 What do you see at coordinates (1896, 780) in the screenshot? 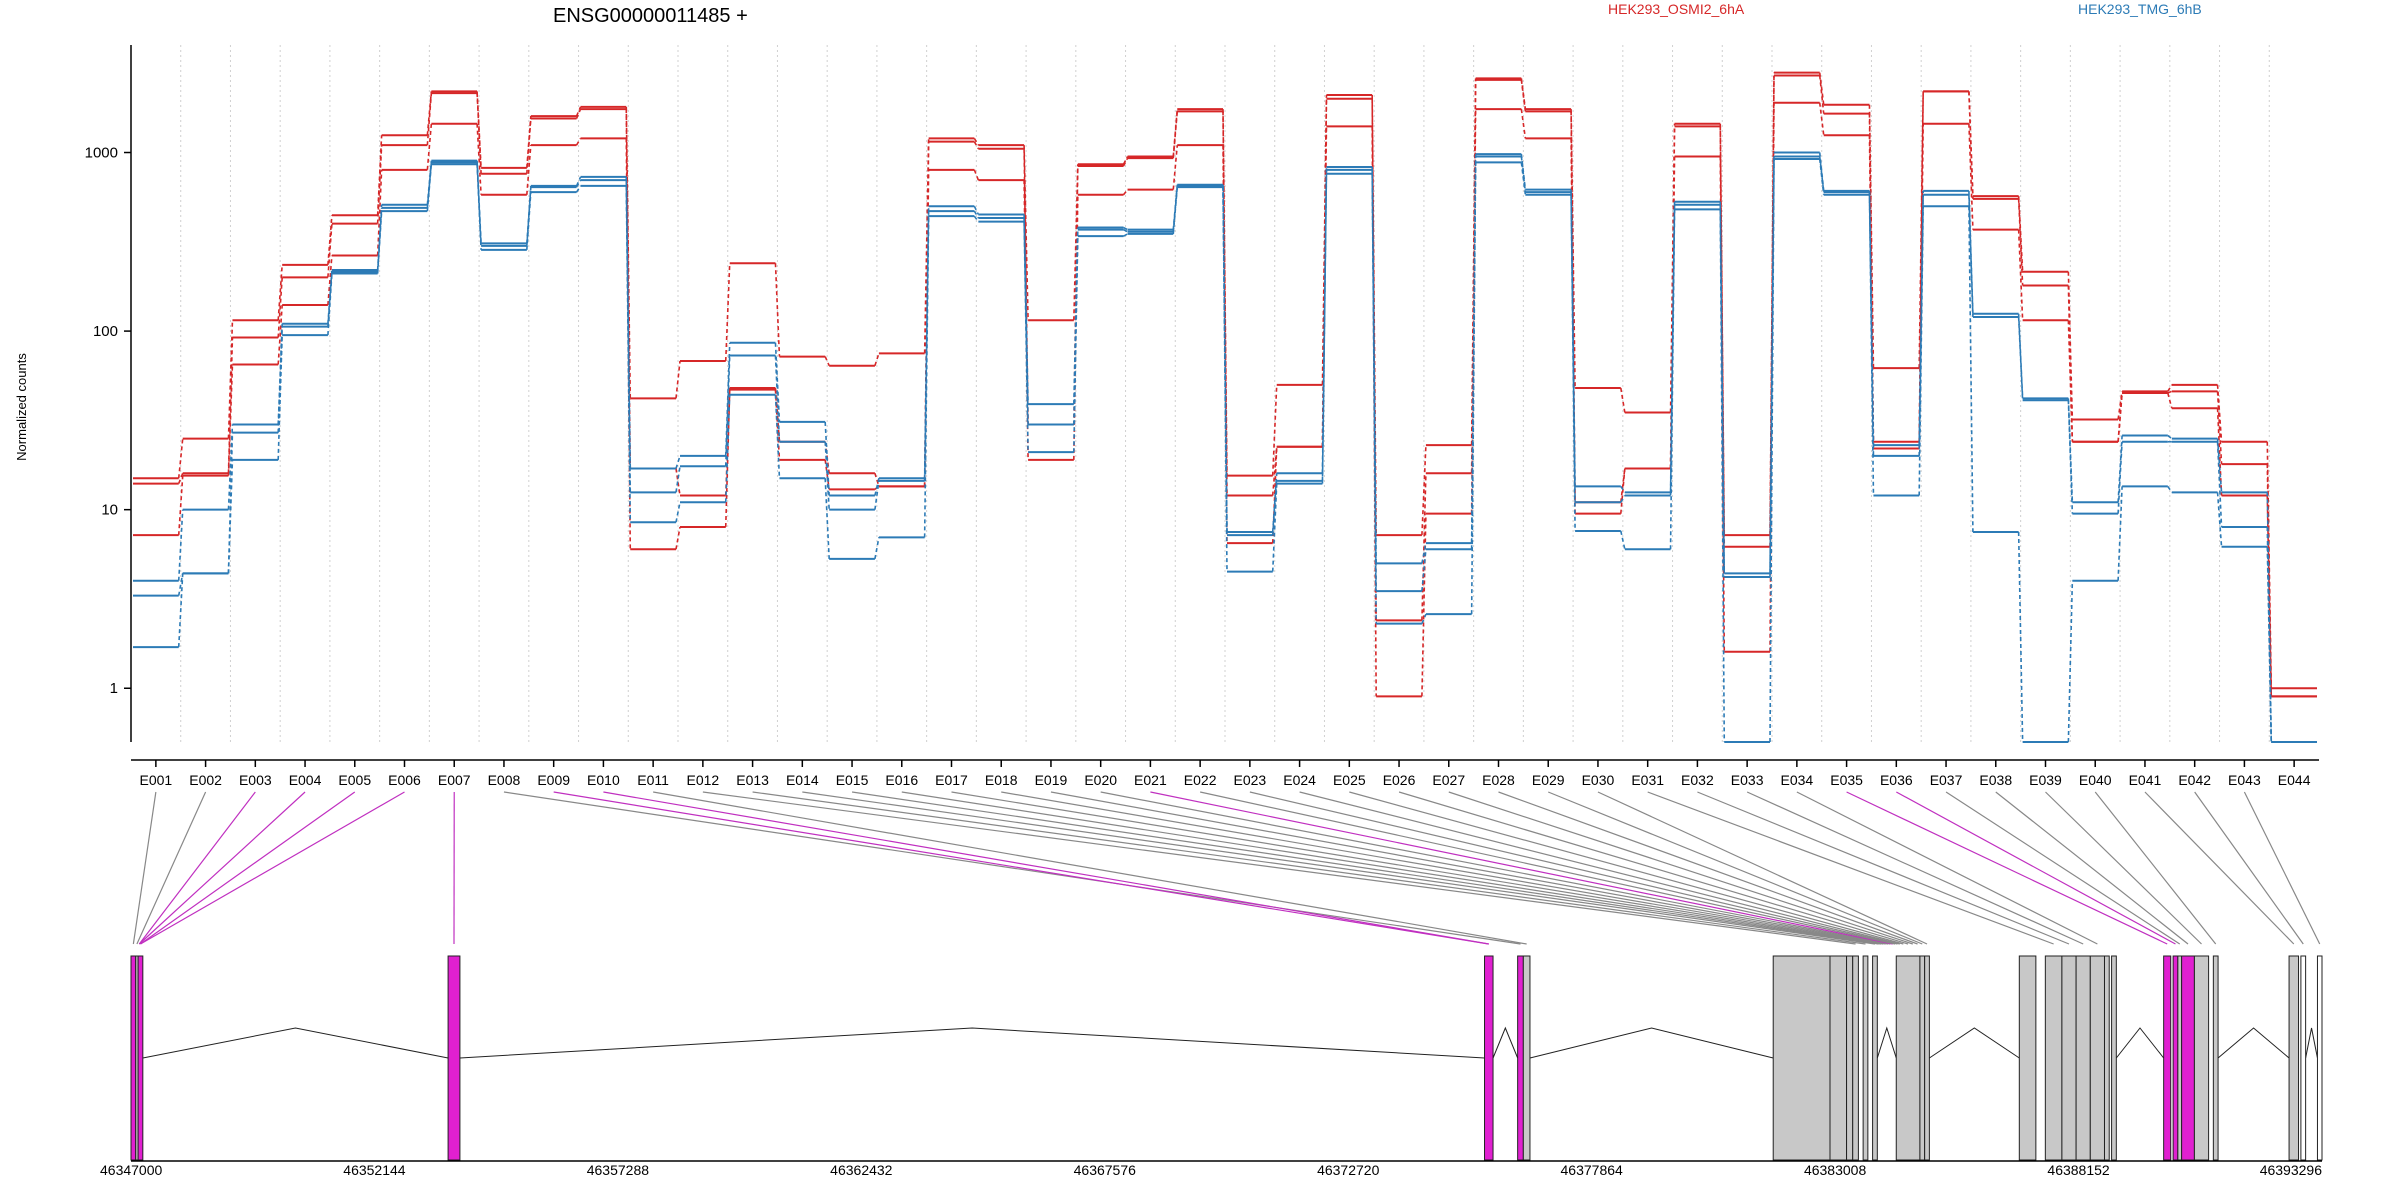
I see `x-tick-label: E036` at bounding box center [1896, 780].